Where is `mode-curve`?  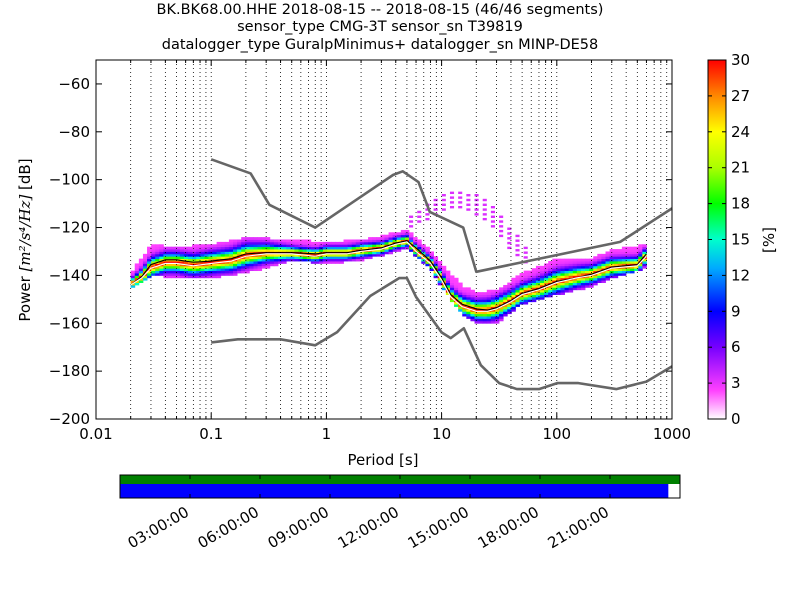 mode-curve is located at coordinates (388, 276).